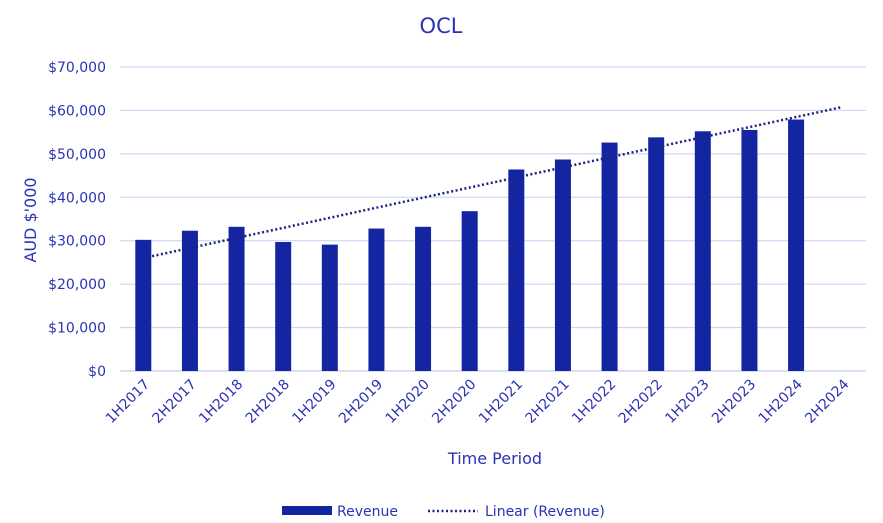 Image resolution: width=883 pixels, height=523 pixels. Describe the element at coordinates (548, 402) in the screenshot. I see `x-tick-label: 2H2021` at that location.